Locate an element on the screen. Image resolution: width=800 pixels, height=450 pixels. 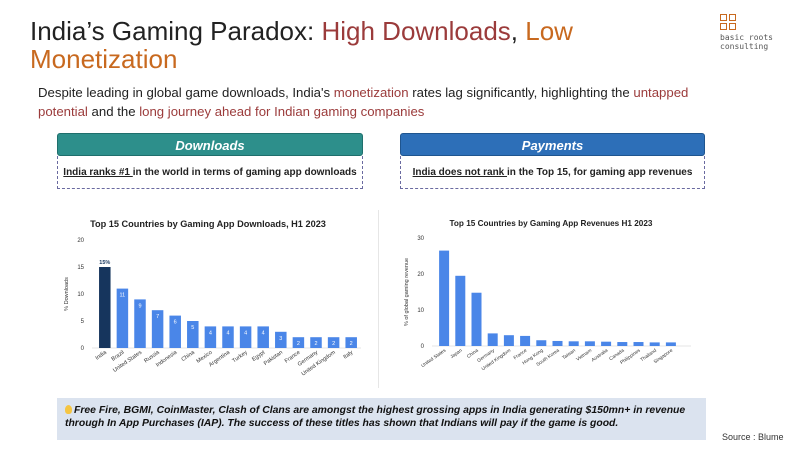
title-high-downloads: High Downloads is located at coordinates (416, 31).